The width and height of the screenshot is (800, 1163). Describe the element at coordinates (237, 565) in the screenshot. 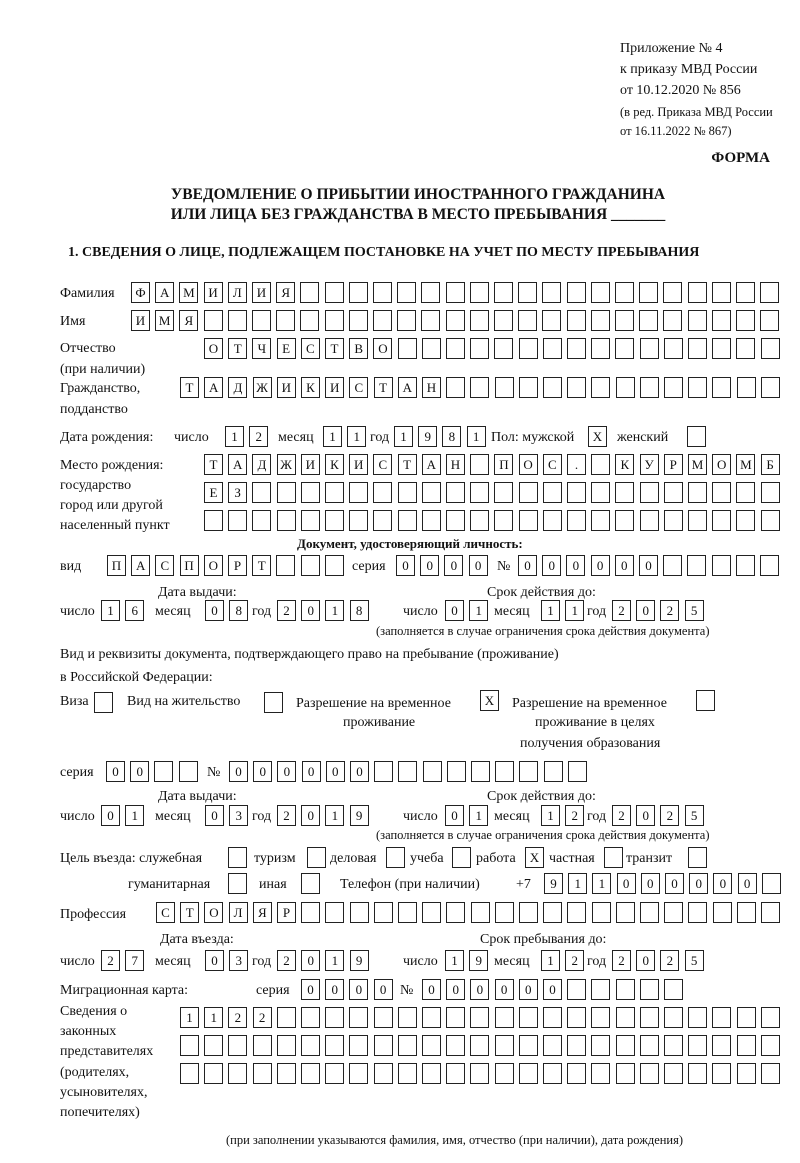

I see `char-box: Р` at that location.